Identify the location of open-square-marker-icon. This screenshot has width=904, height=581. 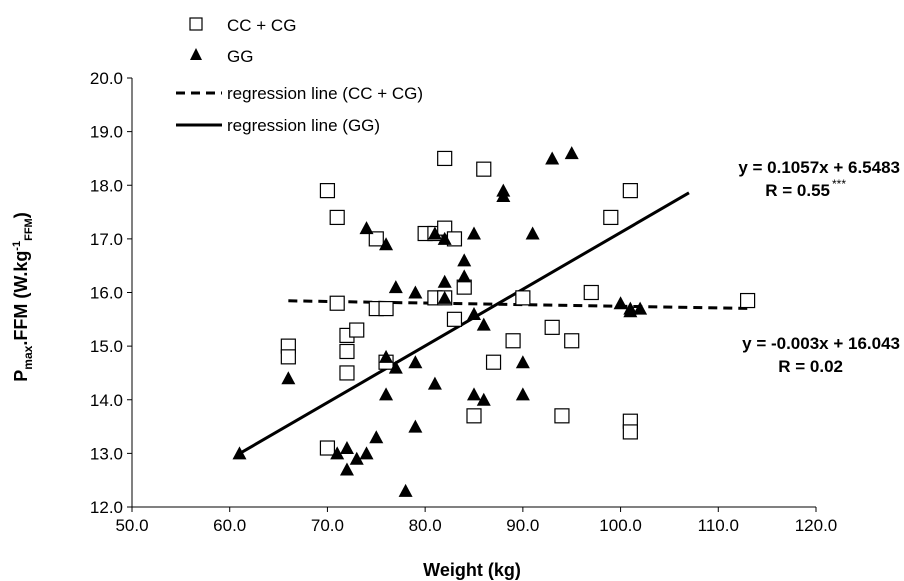
(196, 24).